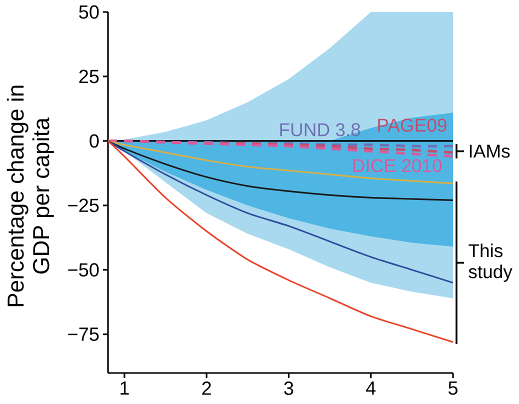 The height and width of the screenshot is (404, 519). Describe the element at coordinates (89, 77) in the screenshot. I see `y-tick-label: 25` at that location.